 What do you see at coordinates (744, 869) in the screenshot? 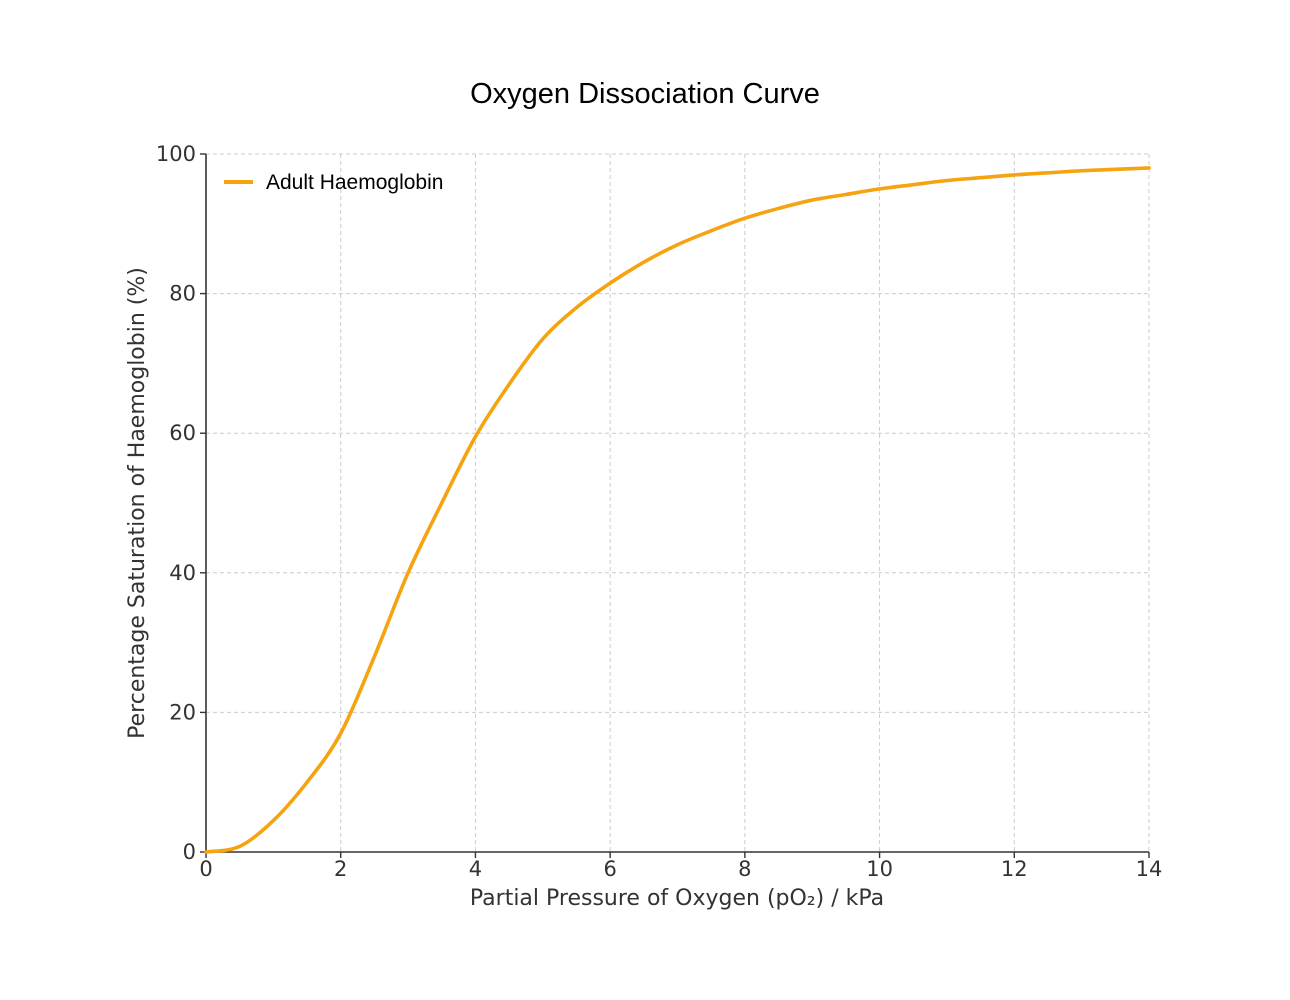
I see `x-tick-label: 8` at bounding box center [744, 869].